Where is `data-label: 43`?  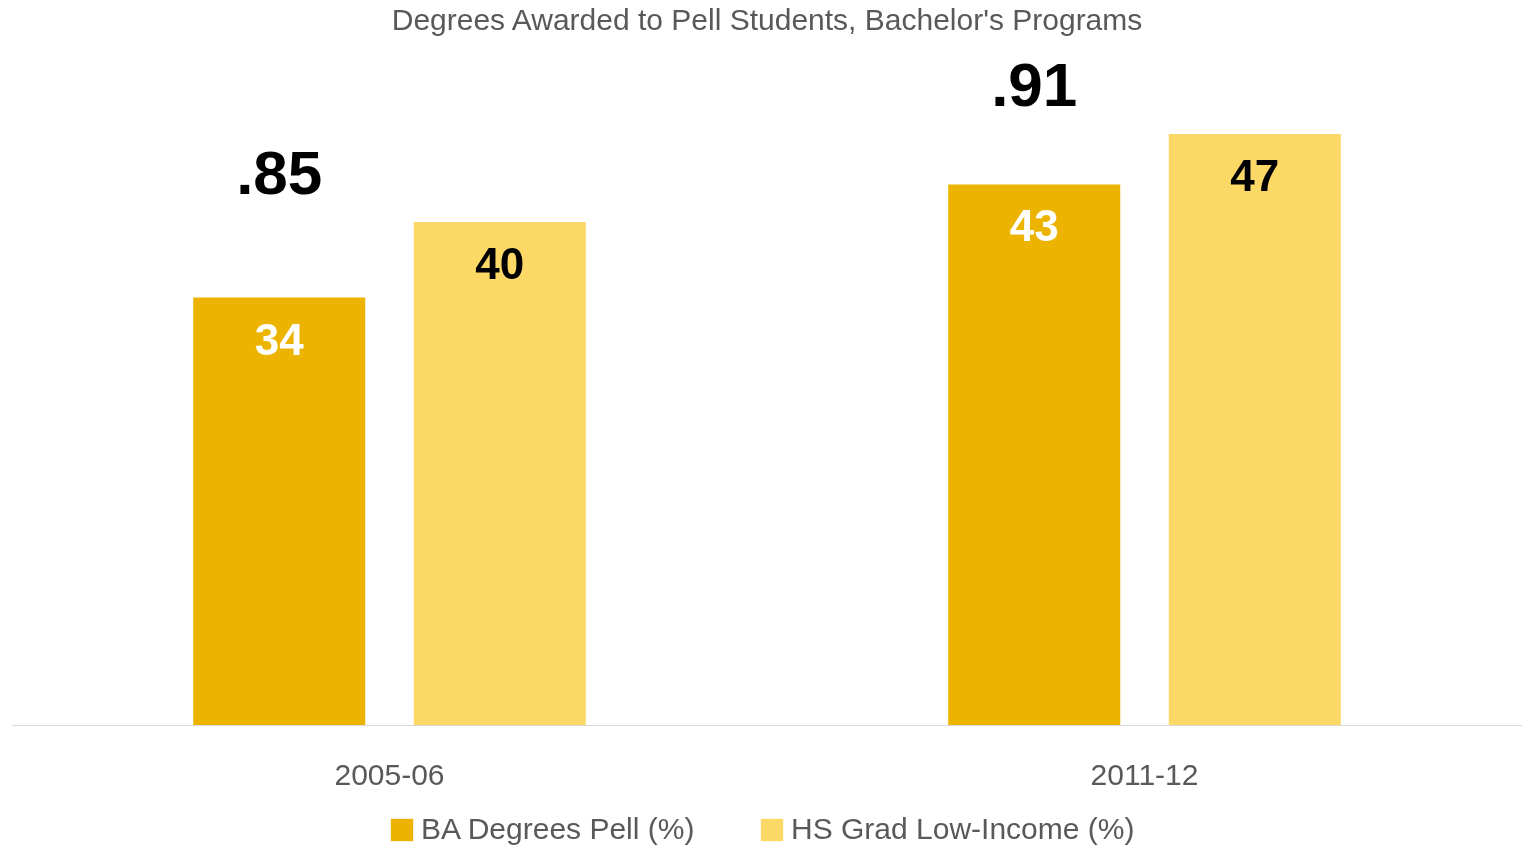
data-label: 43 is located at coordinates (1034, 226).